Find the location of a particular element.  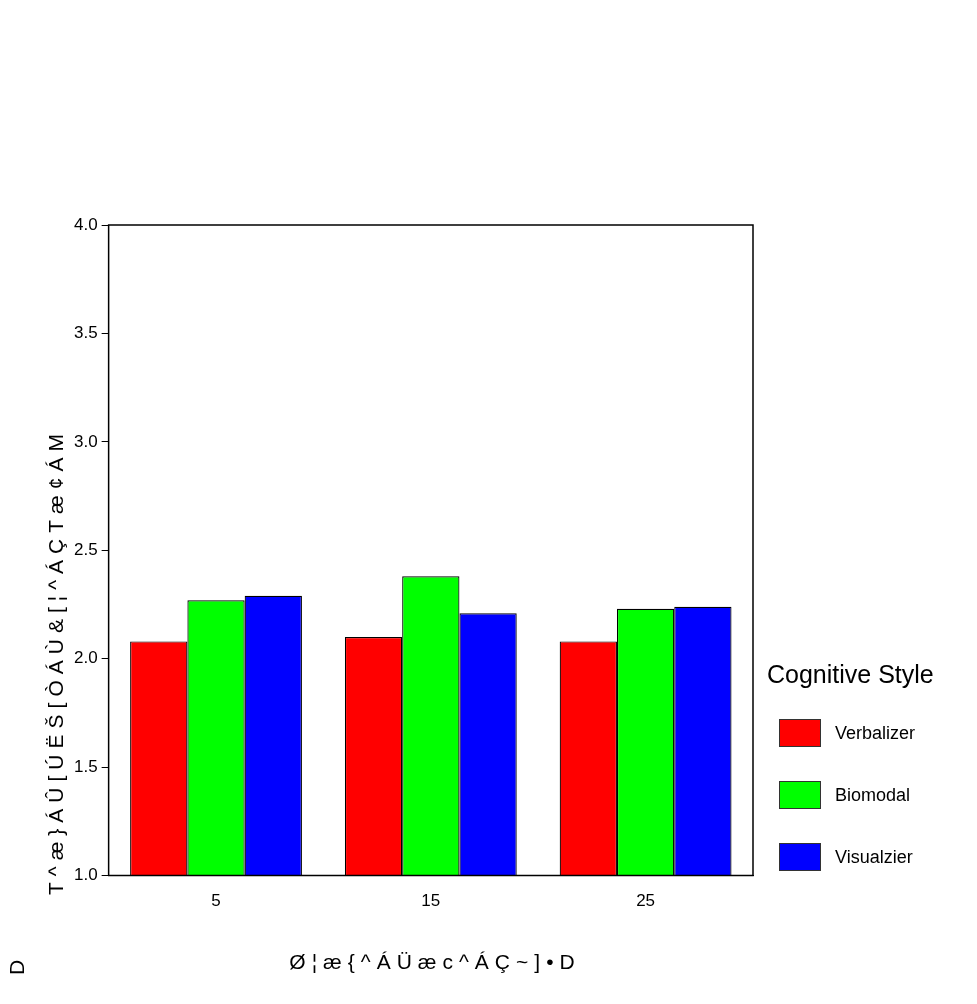

text: D is located at coordinates (17, 967).